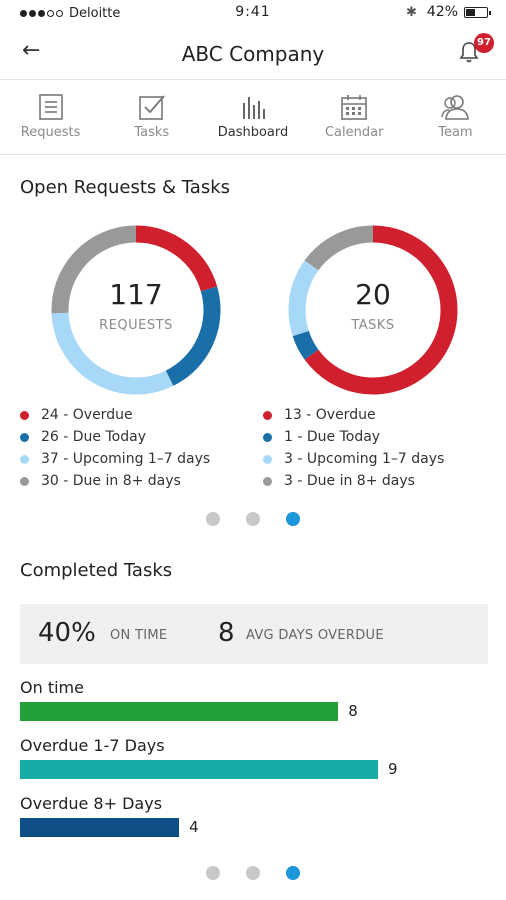 Image resolution: width=506 pixels, height=900 pixels. What do you see at coordinates (31, 50) in the screenshot?
I see `back-arrow-icon: ←` at bounding box center [31, 50].